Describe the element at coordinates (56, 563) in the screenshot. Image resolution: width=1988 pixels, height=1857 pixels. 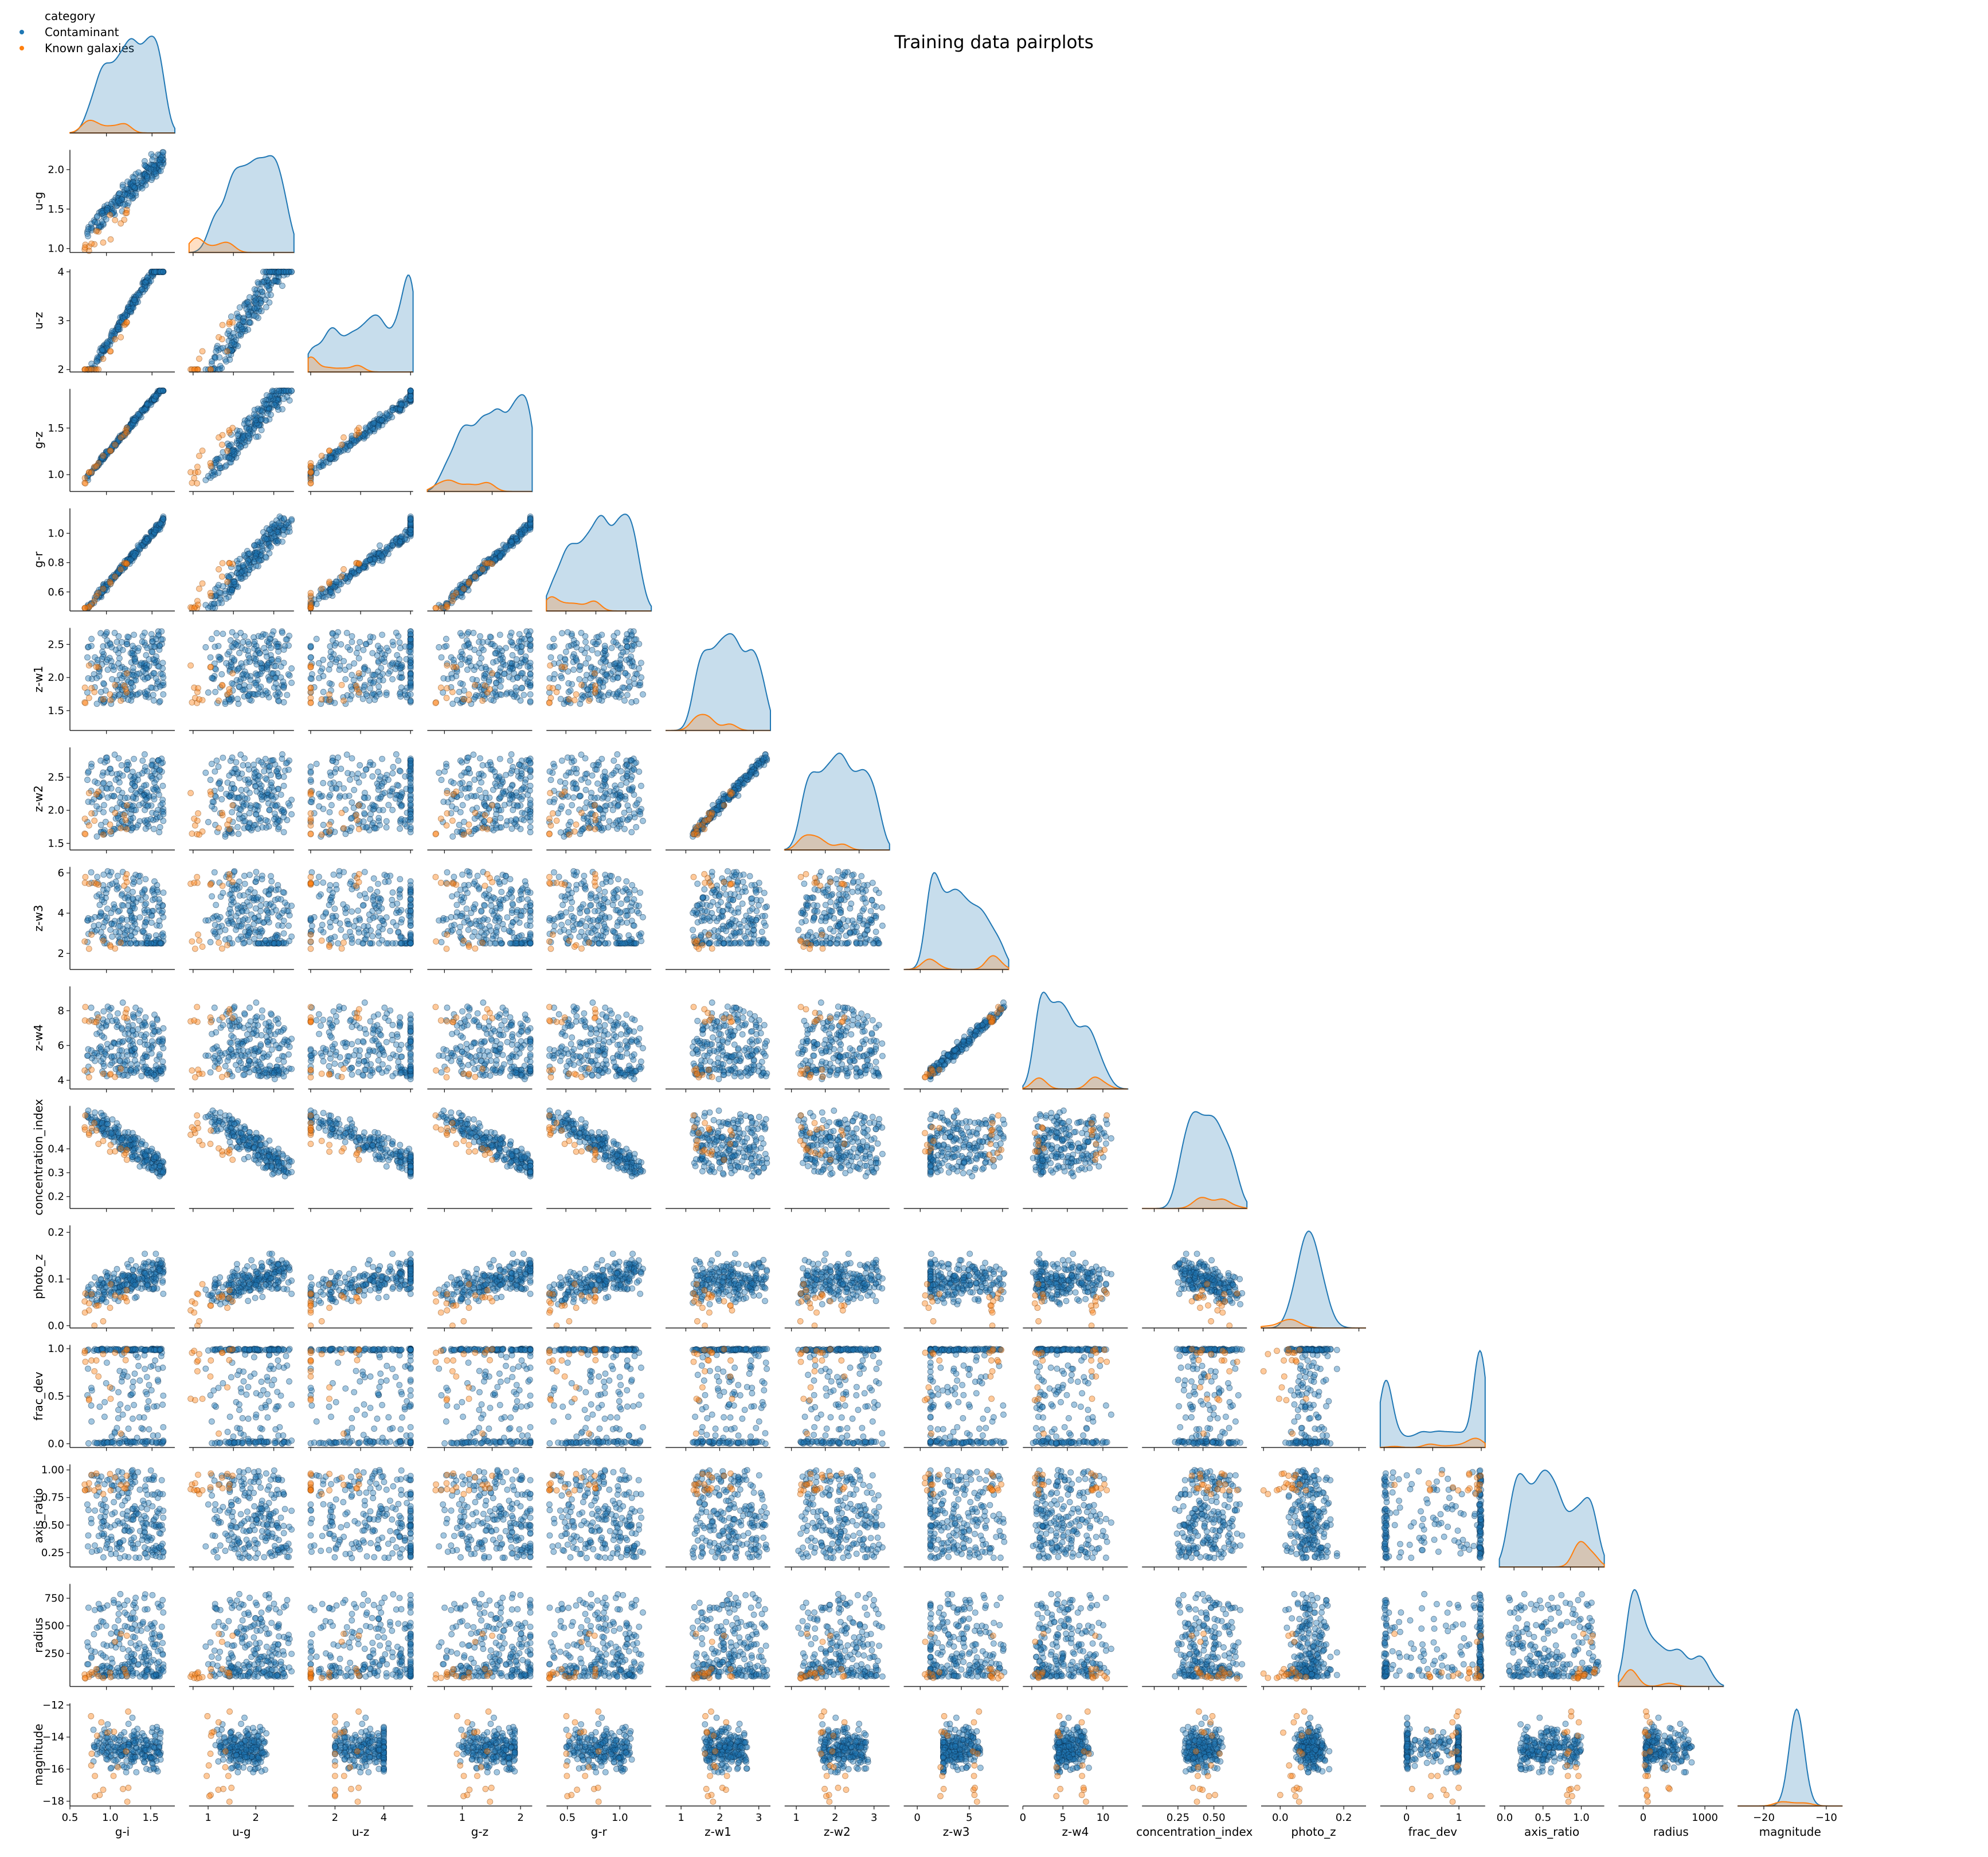
I see `y-tick-label: 0.8` at that location.